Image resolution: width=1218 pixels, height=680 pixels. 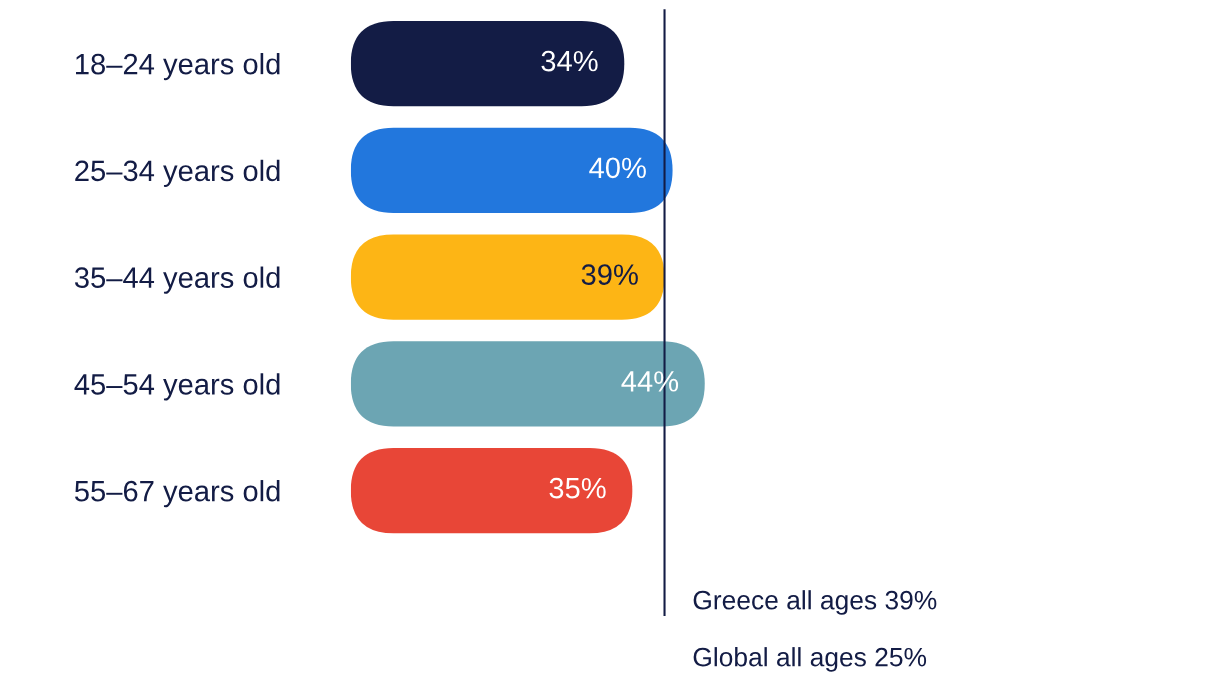 What do you see at coordinates (617, 168) in the screenshot?
I see `data-label: 40%` at bounding box center [617, 168].